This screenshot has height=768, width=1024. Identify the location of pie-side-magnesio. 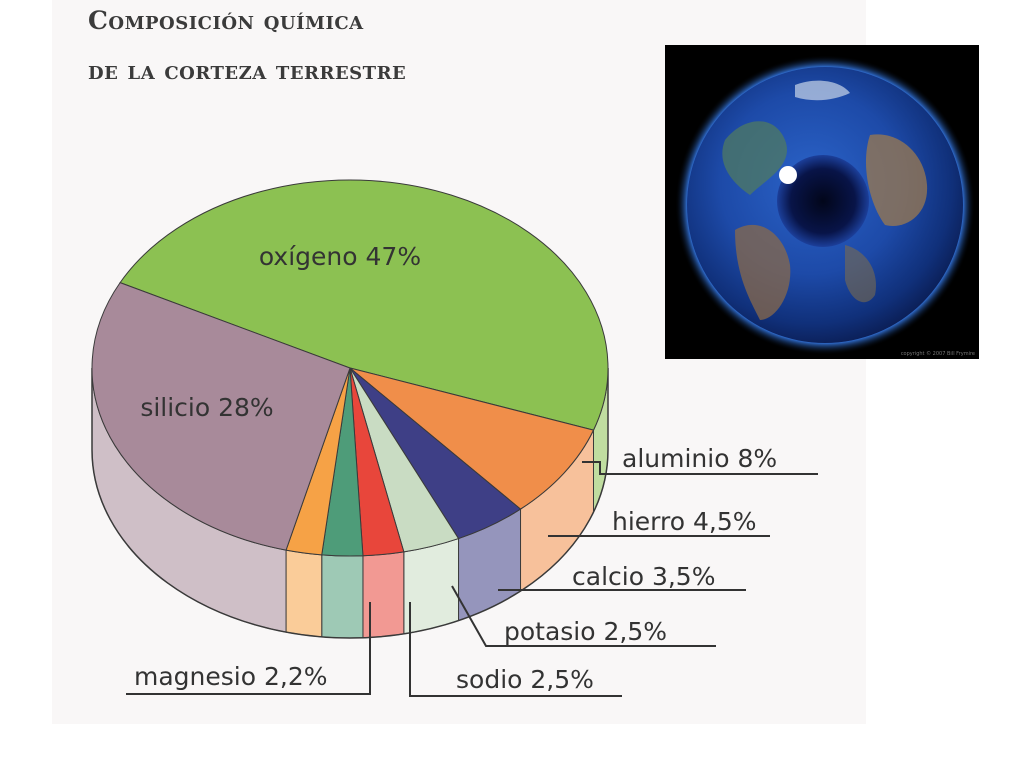
(304, 593).